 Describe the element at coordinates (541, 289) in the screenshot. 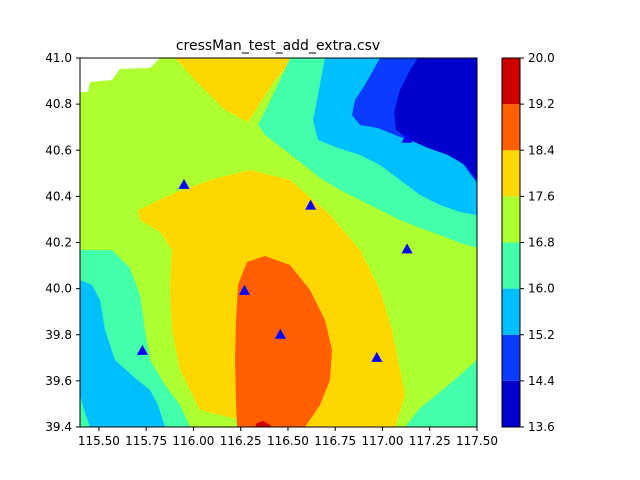

I see `colorbar-tick-label: 16.0` at that location.